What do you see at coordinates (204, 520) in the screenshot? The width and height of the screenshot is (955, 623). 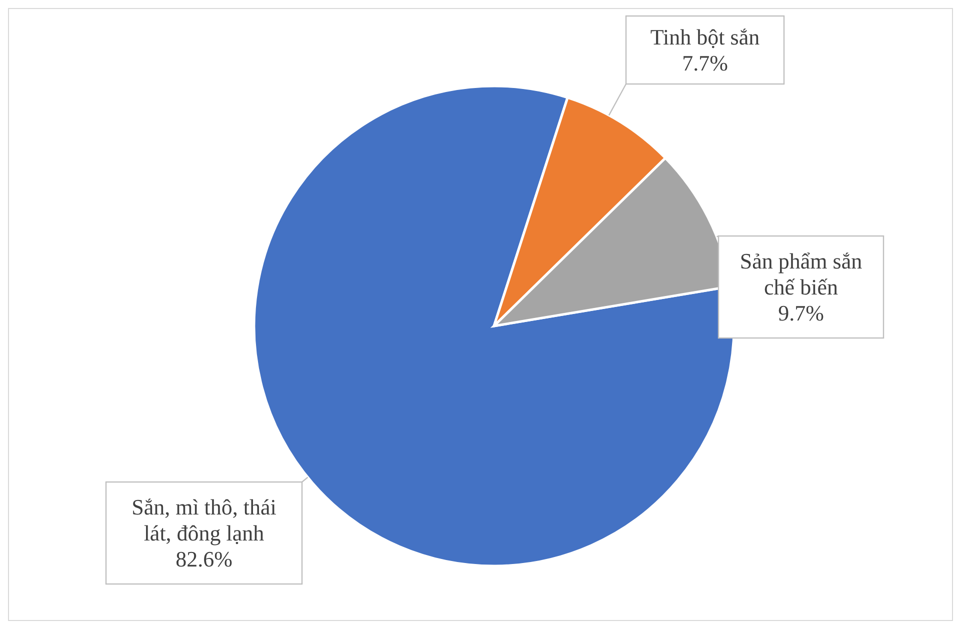 I see `slice-label: Sắn, mì thô, thái lát, đông lạnh` at bounding box center [204, 520].